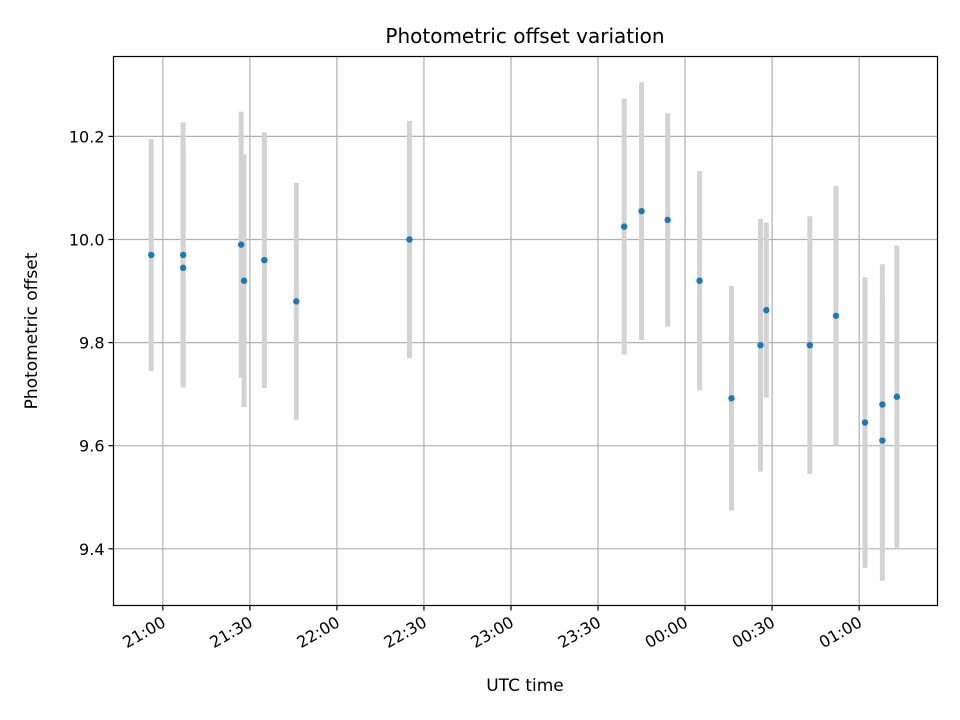 The image size is (960, 720). Describe the element at coordinates (524, 36) in the screenshot. I see `chart-title: Photometric offset variation` at that location.